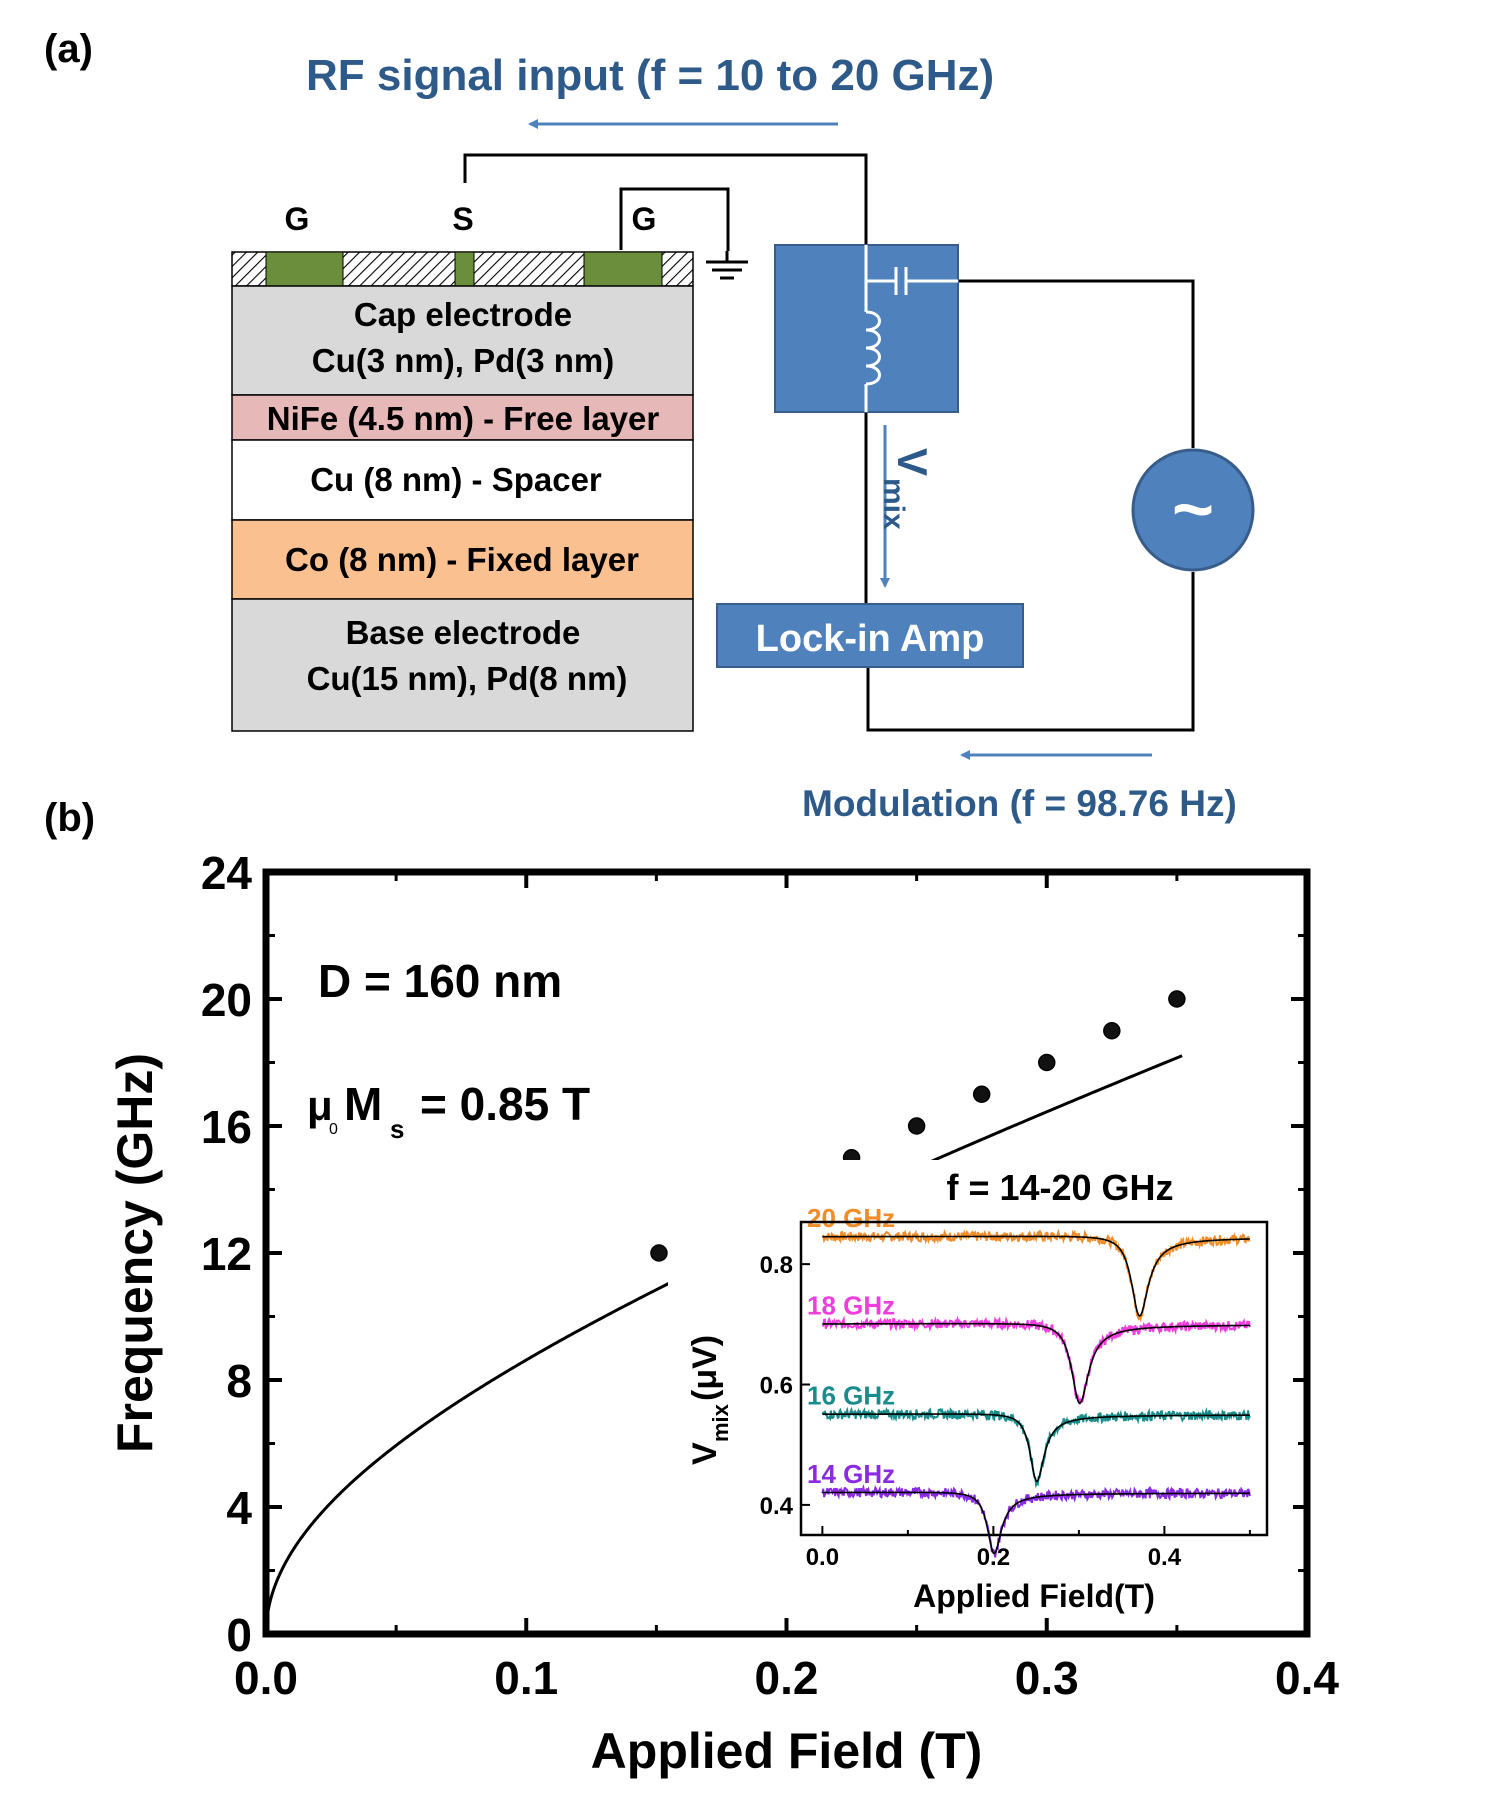  I want to click on annotation-ms-m: M, so click(363, 1104).